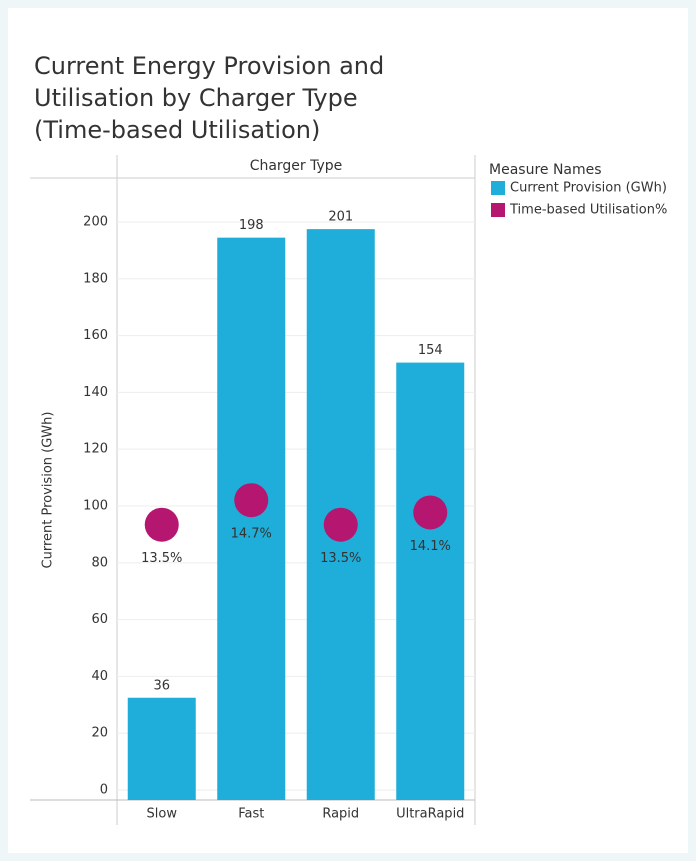 This screenshot has height=861, width=696. Describe the element at coordinates (251, 814) in the screenshot. I see `x-tick-label: Fast` at that location.